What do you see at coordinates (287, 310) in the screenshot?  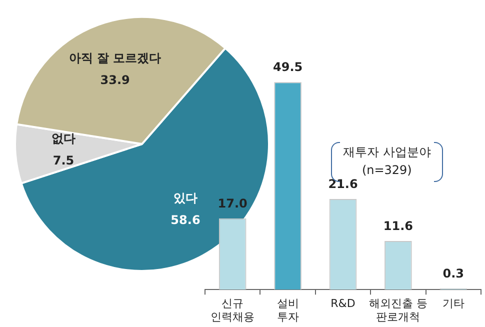 I see `x-tick-label: 설비 투자` at bounding box center [287, 310].